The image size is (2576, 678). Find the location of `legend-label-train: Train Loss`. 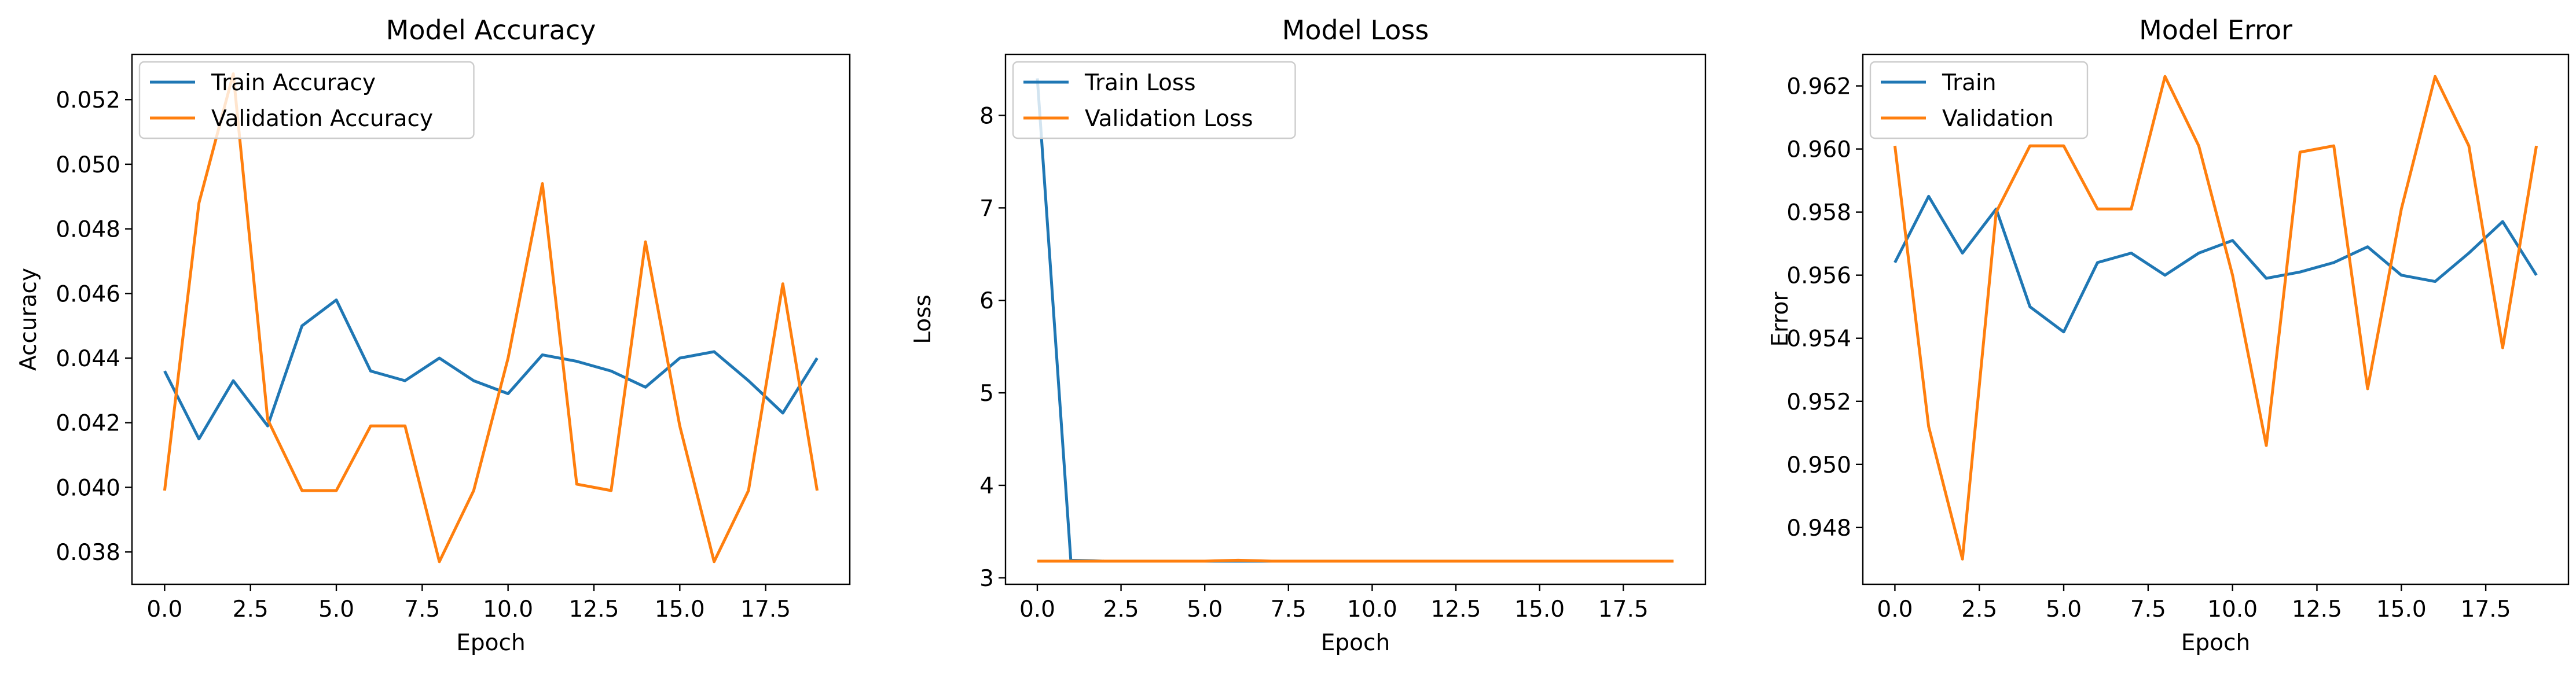

legend-label-train: Train Loss is located at coordinates (1140, 83).